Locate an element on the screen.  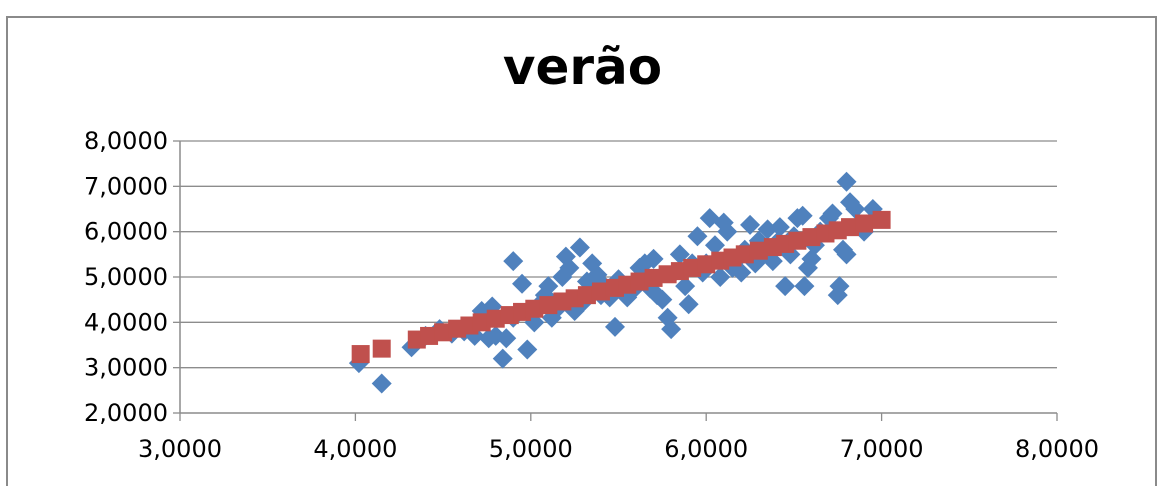
y-tick-label: 3,0000 is located at coordinates (126, 368).